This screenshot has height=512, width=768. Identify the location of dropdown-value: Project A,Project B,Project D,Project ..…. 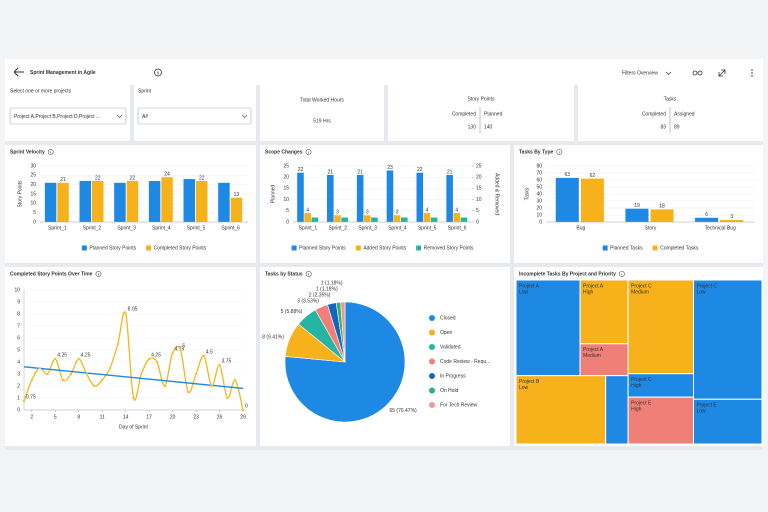
(57, 117).